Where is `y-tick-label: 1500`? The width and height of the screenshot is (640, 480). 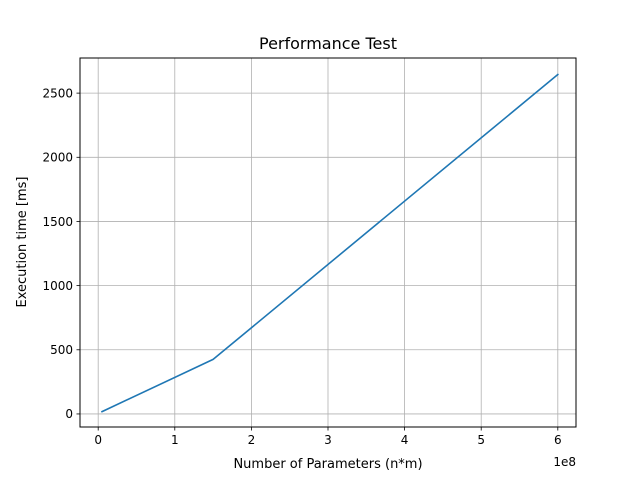 y-tick-label: 1500 is located at coordinates (57, 222).